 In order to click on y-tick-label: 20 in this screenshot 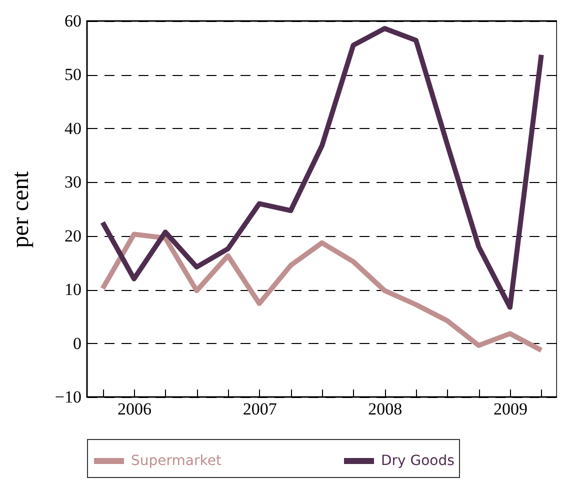, I will do `click(73, 236)`.